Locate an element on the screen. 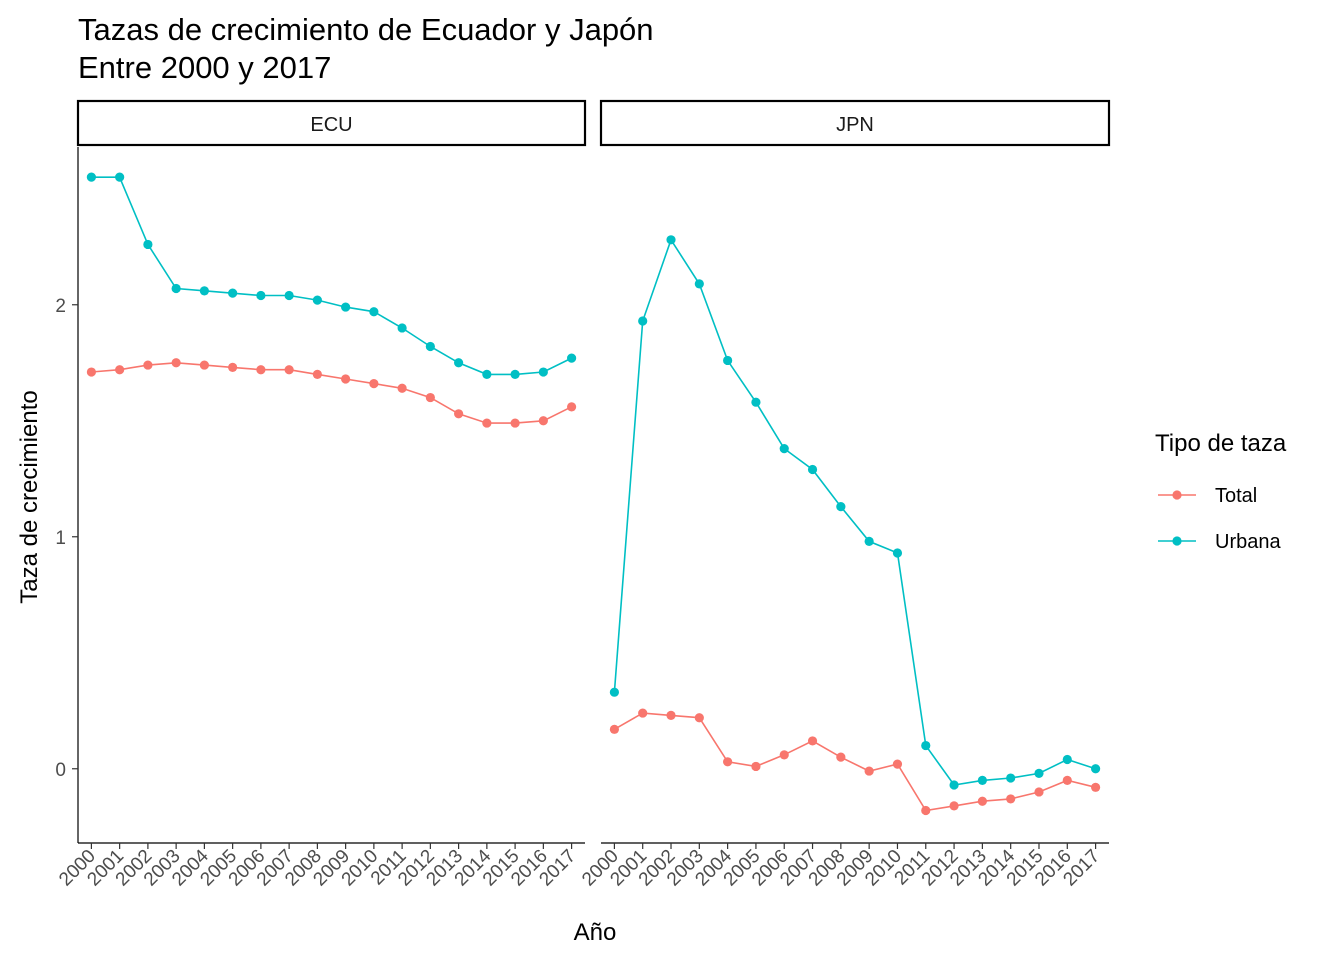  facet-strip-label: JPN is located at coordinates (855, 125).